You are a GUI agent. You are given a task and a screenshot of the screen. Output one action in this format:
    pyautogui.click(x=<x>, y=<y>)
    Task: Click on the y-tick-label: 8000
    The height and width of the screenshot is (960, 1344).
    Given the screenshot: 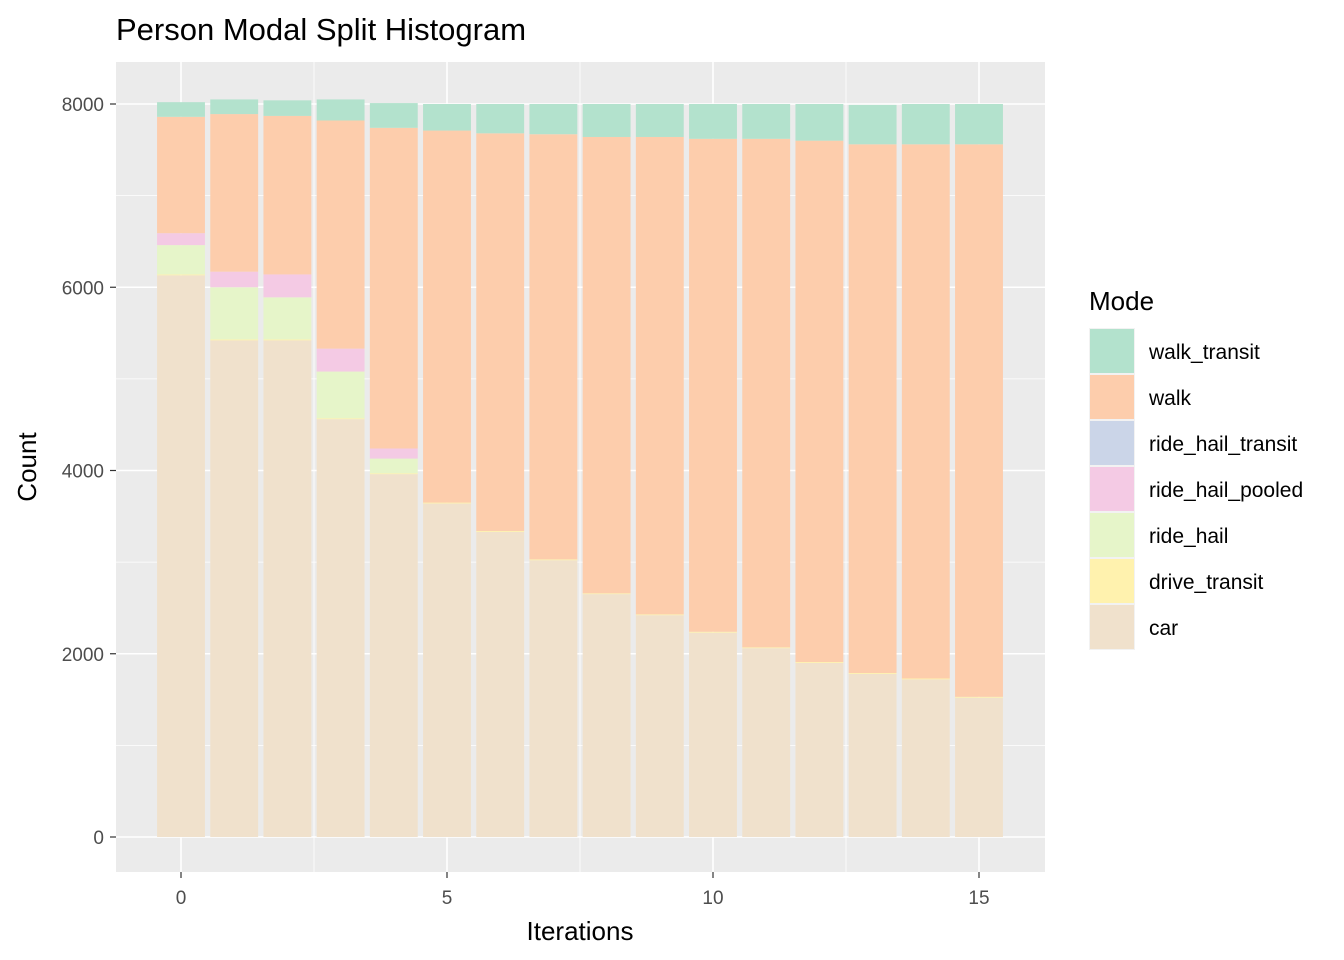 What is the action you would take?
    pyautogui.click(x=83, y=105)
    